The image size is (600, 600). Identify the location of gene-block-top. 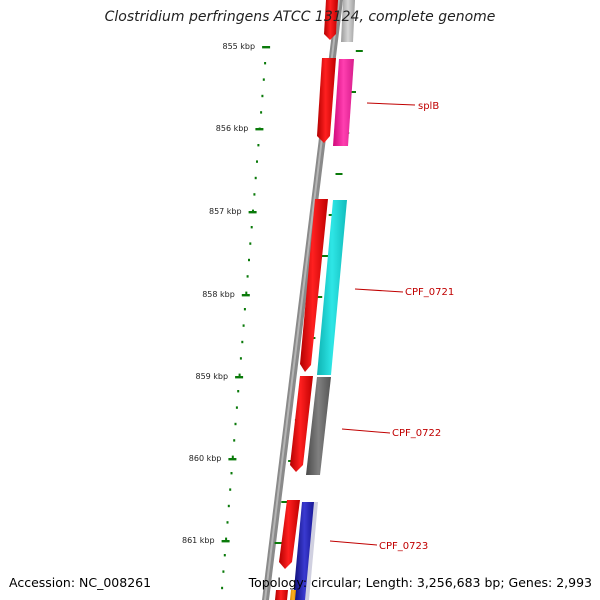
(348, 21).